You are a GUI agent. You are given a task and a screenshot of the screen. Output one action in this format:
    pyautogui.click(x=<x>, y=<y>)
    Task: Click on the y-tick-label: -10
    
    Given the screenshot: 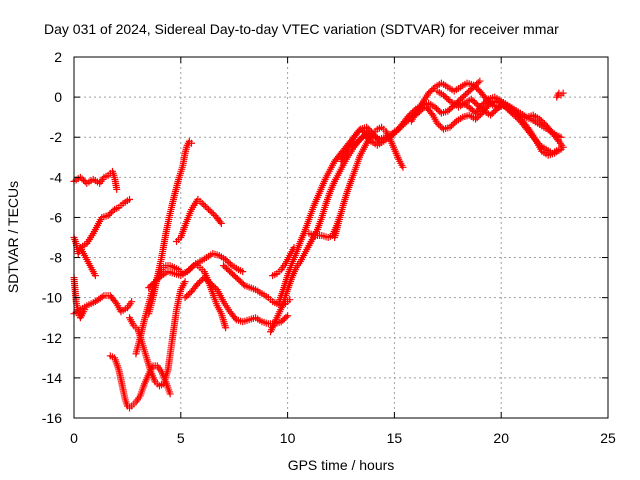 What is the action you would take?
    pyautogui.click(x=52, y=298)
    